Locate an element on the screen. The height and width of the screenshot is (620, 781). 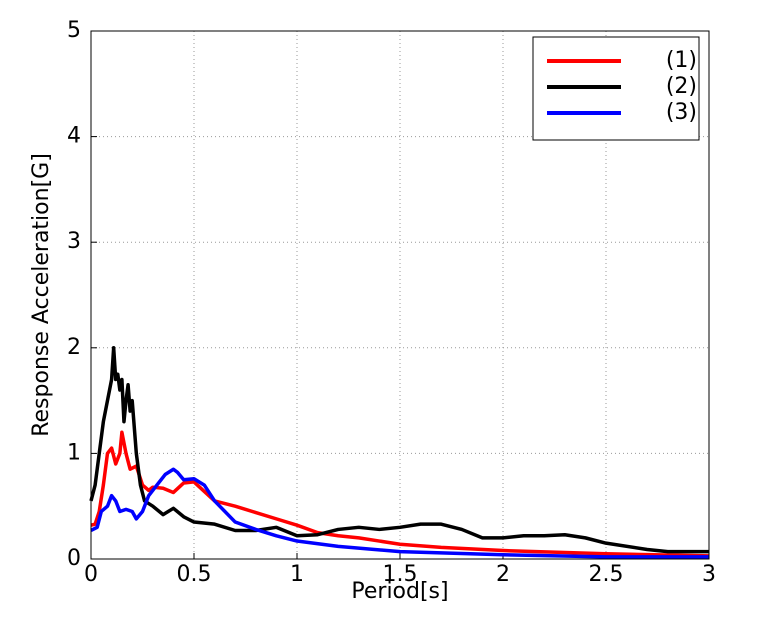
legend-label: (1) is located at coordinates (681, 60).